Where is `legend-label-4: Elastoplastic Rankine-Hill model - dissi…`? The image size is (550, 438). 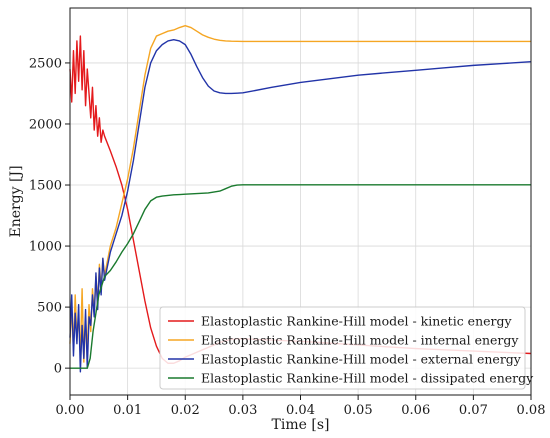
legend-label-4: Elastoplastic Rankine-Hill model - dissi… is located at coordinates (367, 378).